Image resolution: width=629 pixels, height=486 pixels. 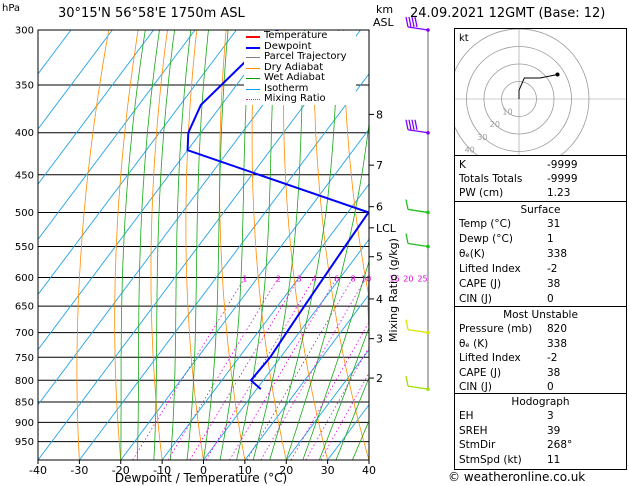 What do you see at coordinates (462, 165) in the screenshot?
I see `index-label: K` at bounding box center [462, 165].